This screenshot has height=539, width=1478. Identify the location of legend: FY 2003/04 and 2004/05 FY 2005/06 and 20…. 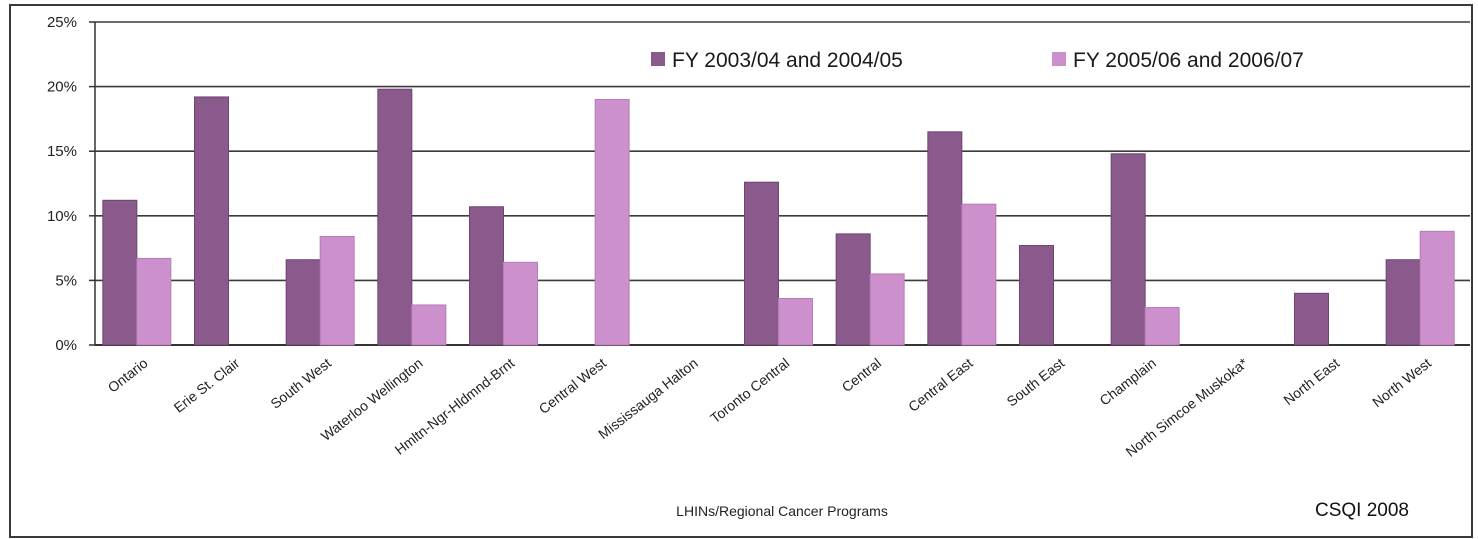
(977, 60).